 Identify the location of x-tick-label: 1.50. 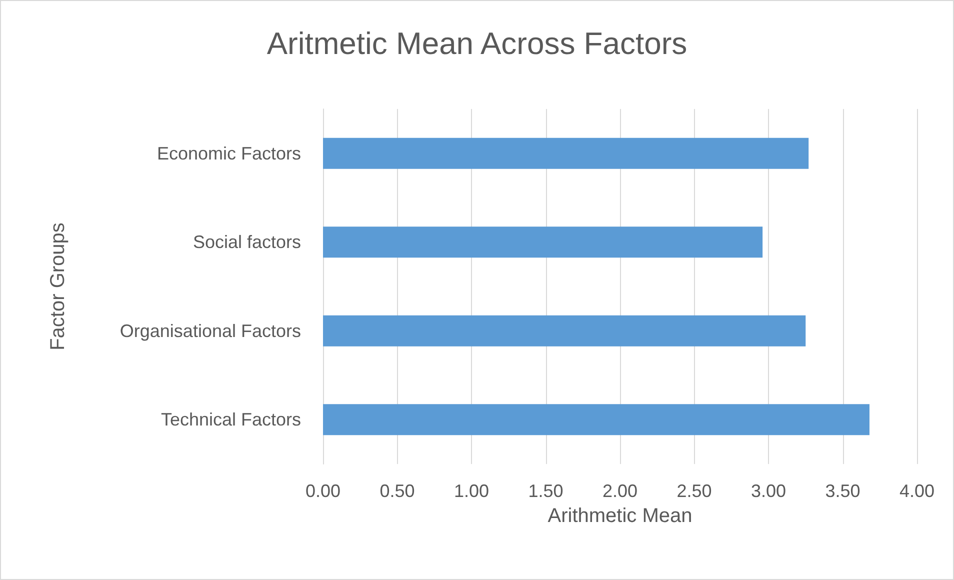
(546, 491).